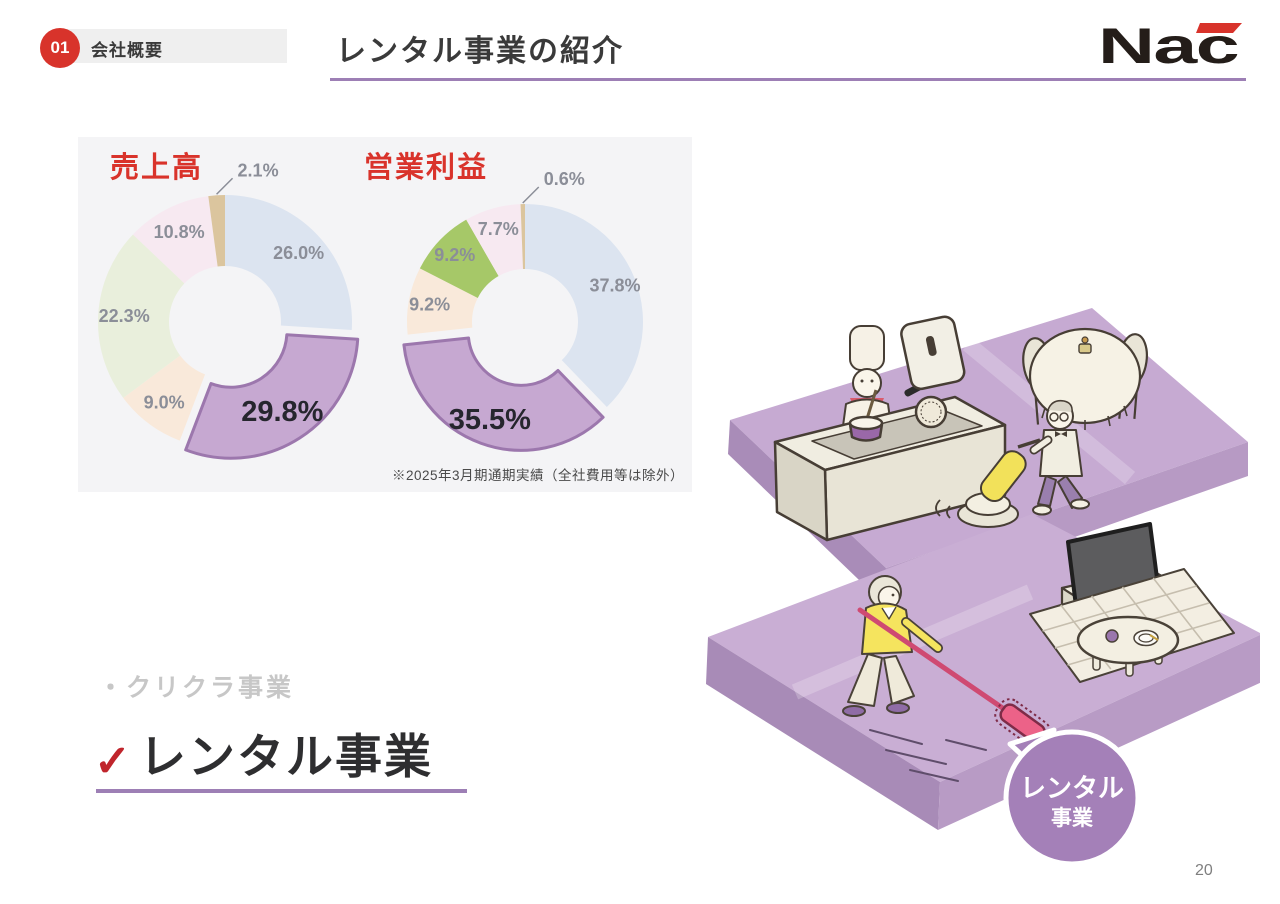 The height and width of the screenshot is (904, 1280). I want to click on low-table-icon, so click(1128, 640).